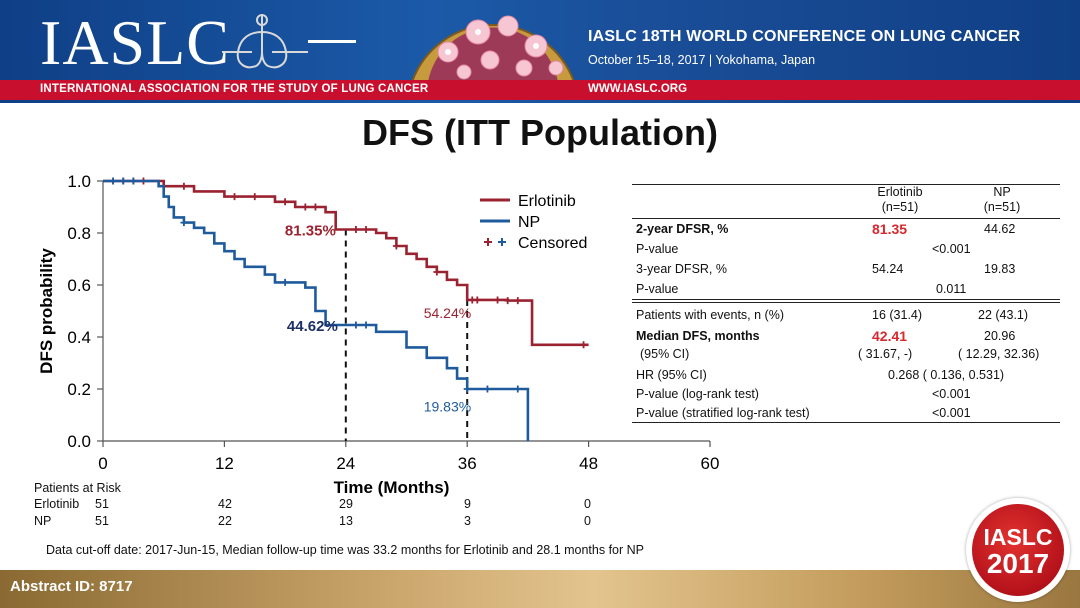  Describe the element at coordinates (846, 422) in the screenshot. I see `table-rule-bottom` at that location.